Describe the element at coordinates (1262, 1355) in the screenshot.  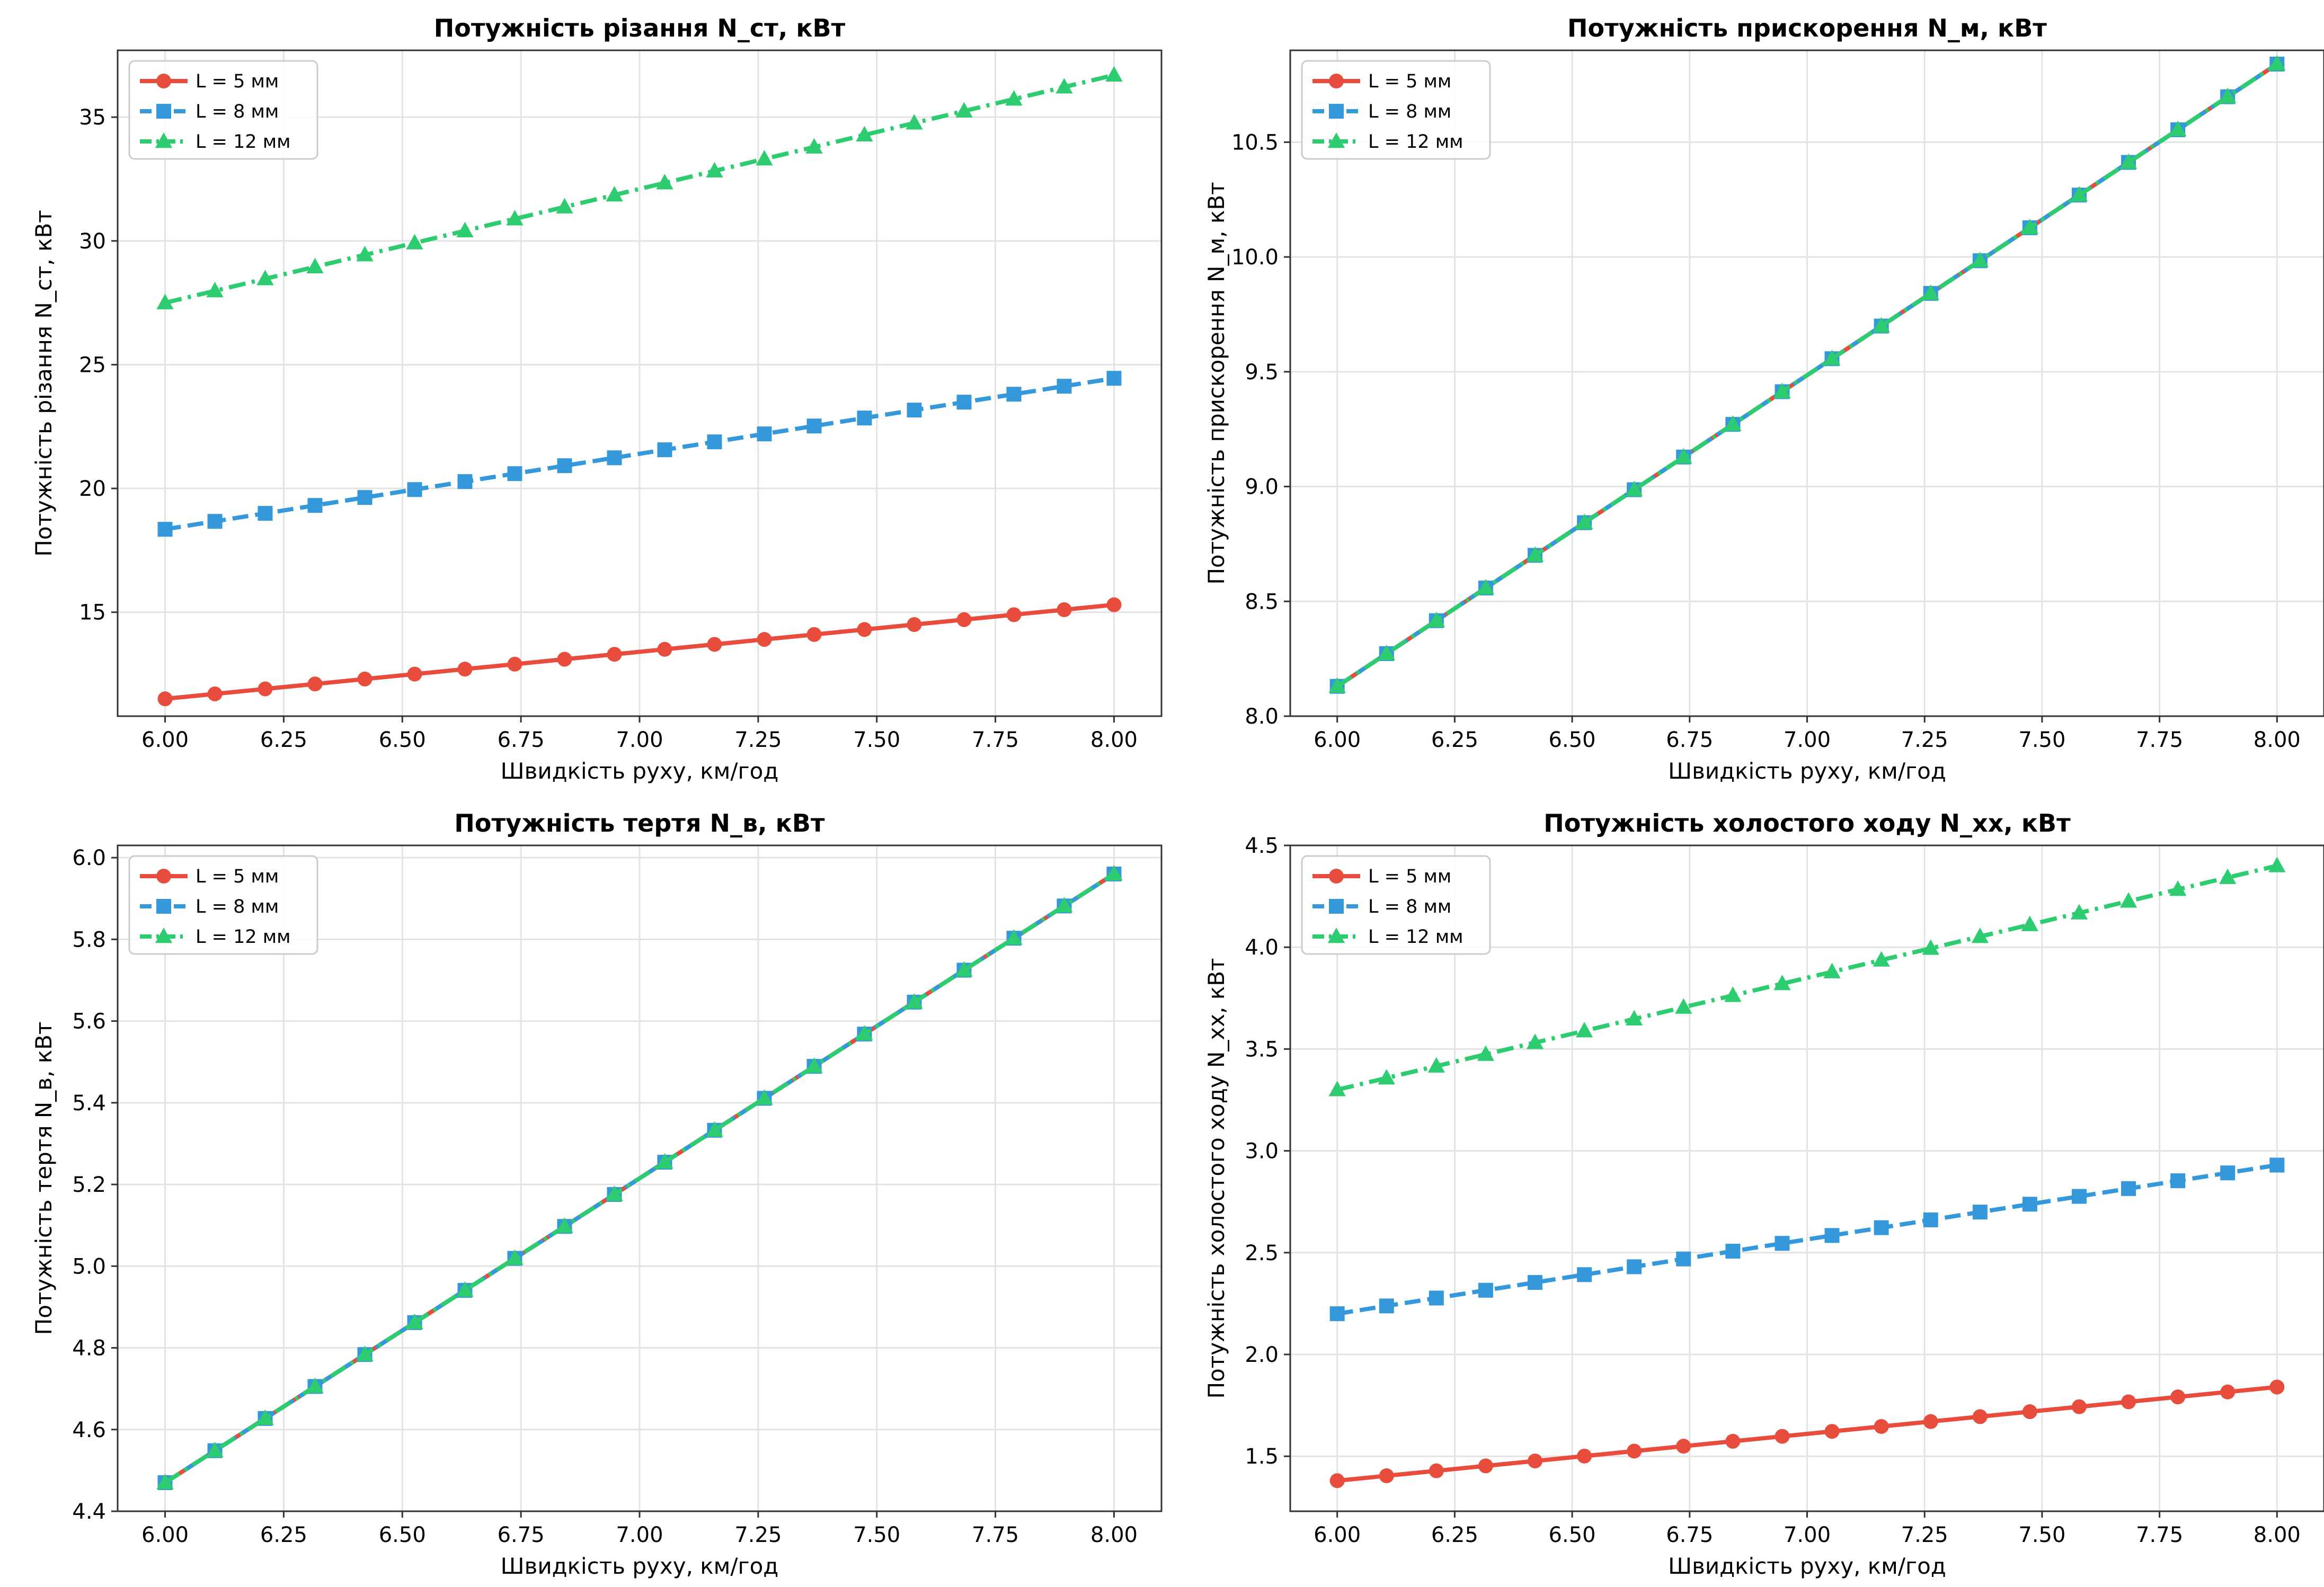
I see `y-tick-label: 2.0` at that location.